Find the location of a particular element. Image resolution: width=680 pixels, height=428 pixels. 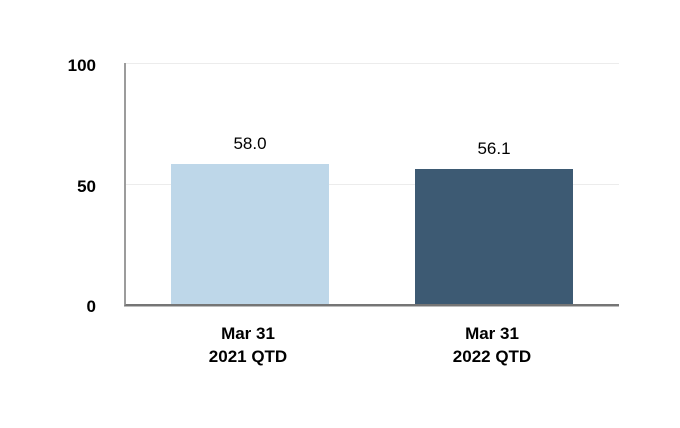

bar-value-label-mar-31-2022-qtd: 56.1 is located at coordinates (494, 148).